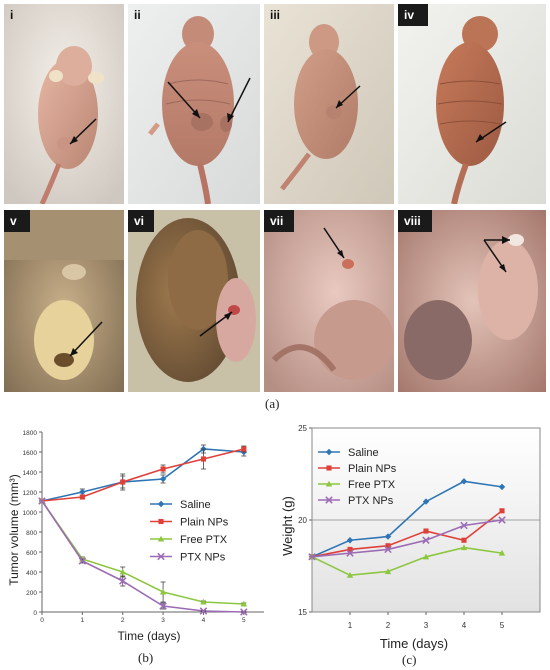  I want to click on tumor-photo-viii, so click(472, 301).